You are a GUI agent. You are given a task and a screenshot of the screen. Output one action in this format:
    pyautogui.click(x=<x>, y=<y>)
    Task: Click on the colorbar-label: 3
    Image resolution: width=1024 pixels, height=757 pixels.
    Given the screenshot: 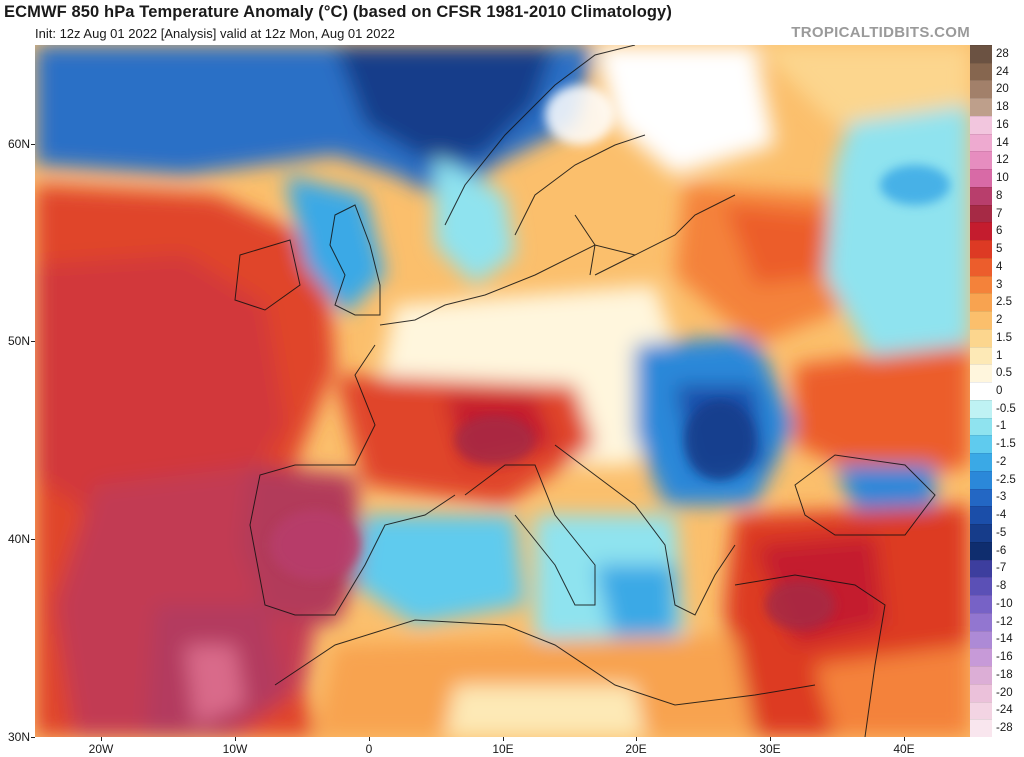 What is the action you would take?
    pyautogui.click(x=999, y=284)
    